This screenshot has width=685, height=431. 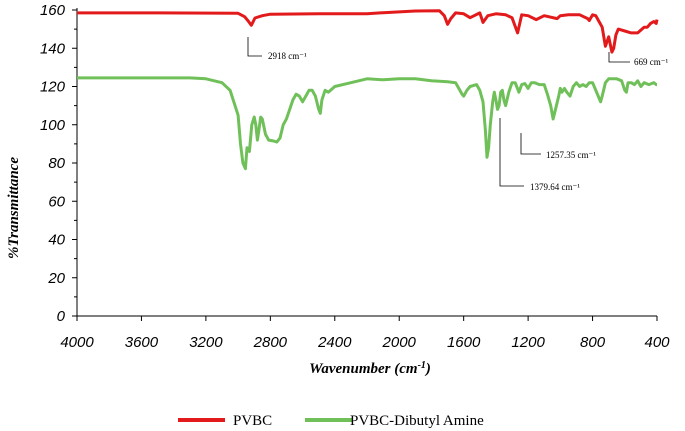 What do you see at coordinates (77, 342) in the screenshot?
I see `x-tick-label: 4000` at bounding box center [77, 342].